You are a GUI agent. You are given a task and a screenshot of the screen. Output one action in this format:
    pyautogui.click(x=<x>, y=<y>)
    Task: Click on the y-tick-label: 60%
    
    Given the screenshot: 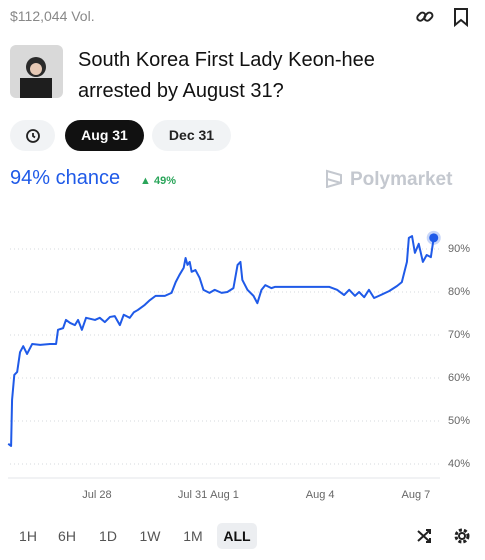 What is the action you would take?
    pyautogui.click(x=459, y=378)
    